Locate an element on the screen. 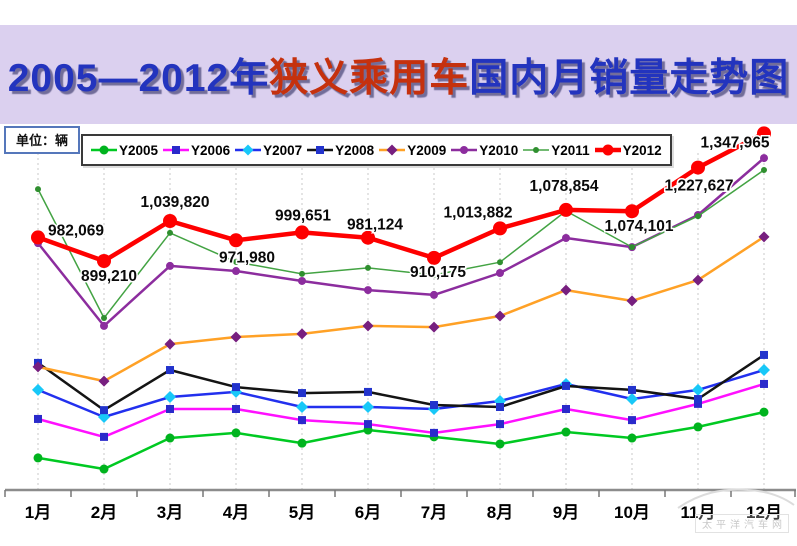 The image size is (797, 546). data-label: 1,074,101 is located at coordinates (639, 226).